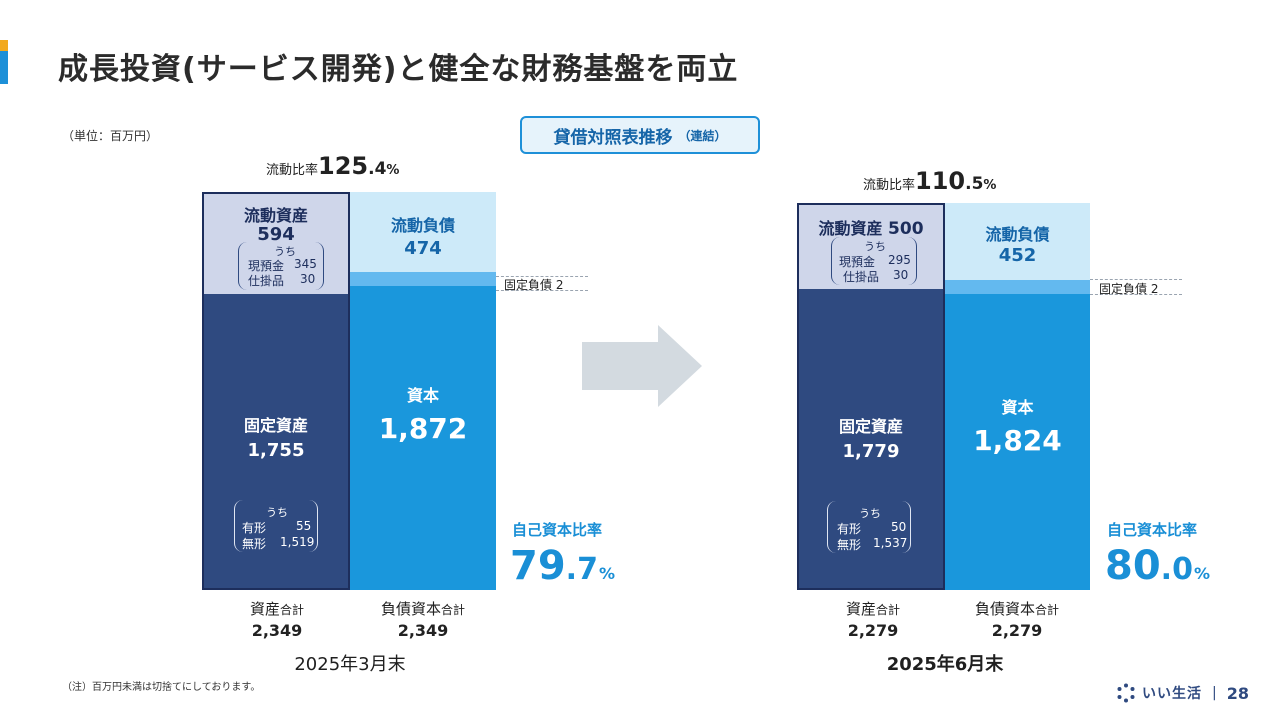 This screenshot has width=1280, height=720. What do you see at coordinates (4, 67) in the screenshot?
I see `accent-bar-blue` at bounding box center [4, 67].